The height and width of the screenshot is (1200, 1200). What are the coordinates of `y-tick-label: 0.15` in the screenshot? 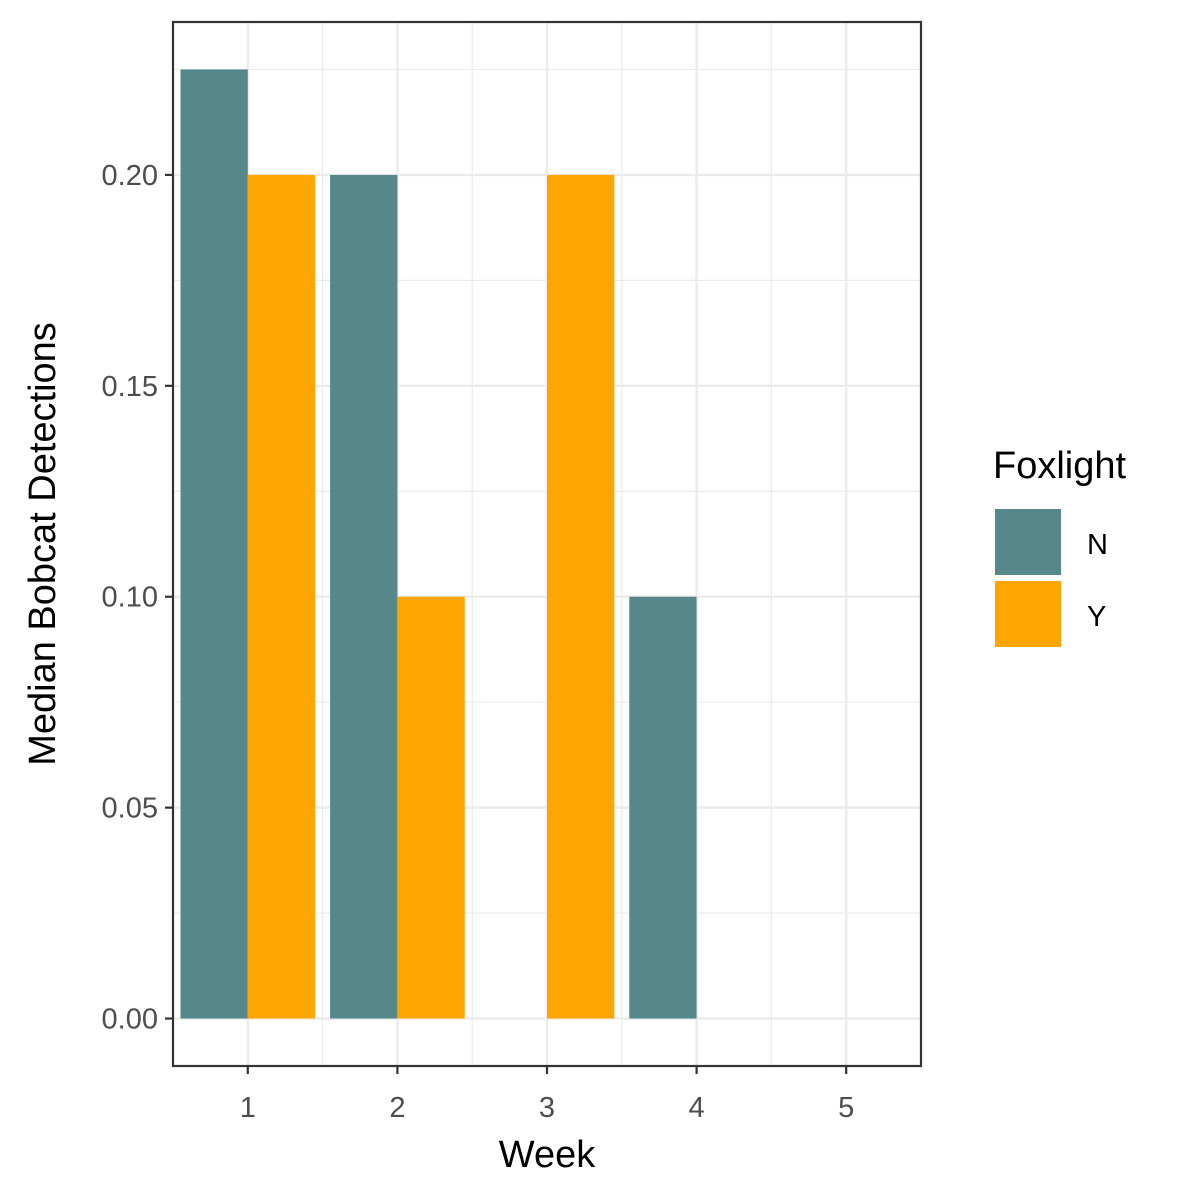 It's located at (130, 387).